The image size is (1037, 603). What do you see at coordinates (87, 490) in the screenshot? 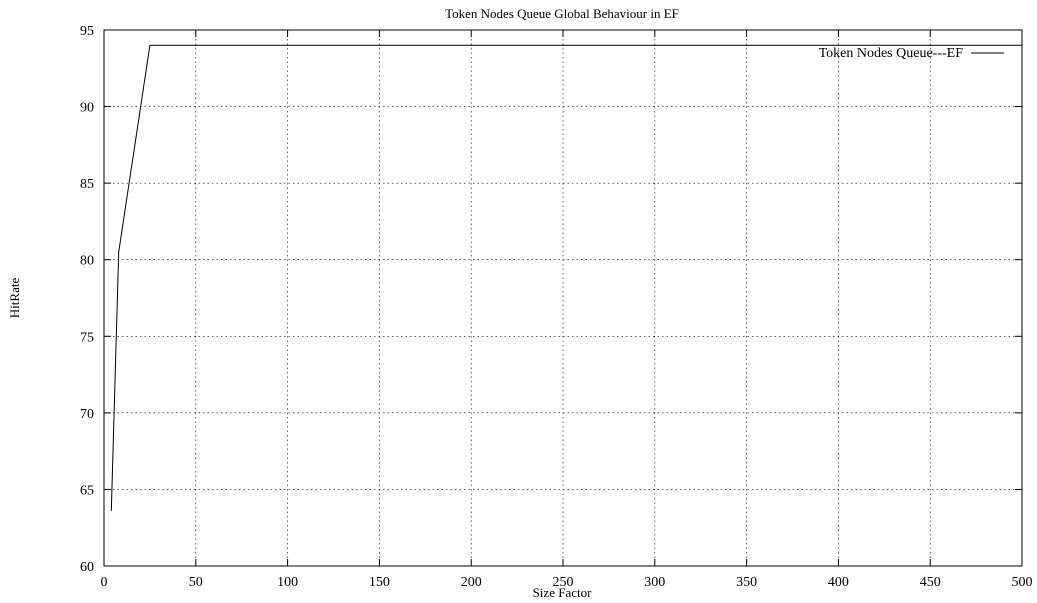
I see `y-tick-label: 65` at bounding box center [87, 490].